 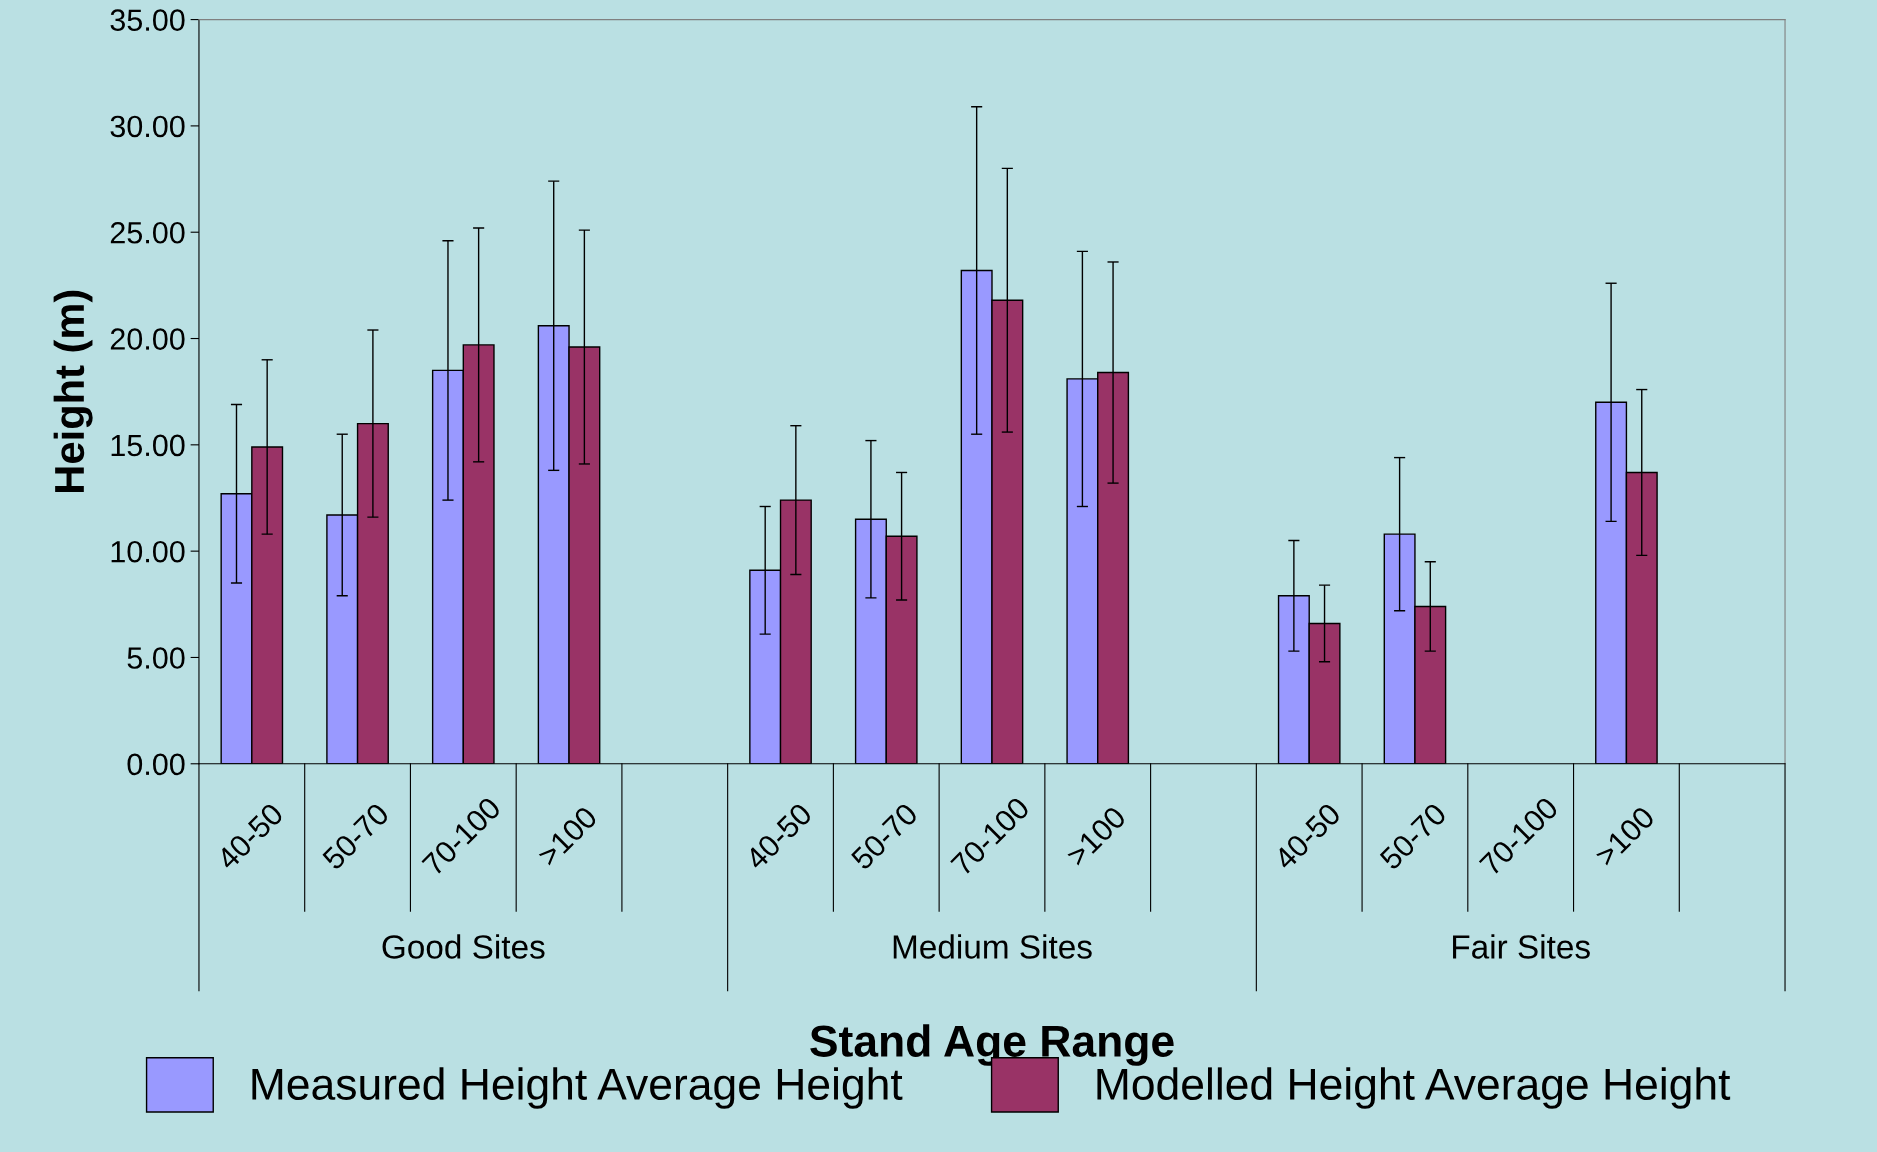 What do you see at coordinates (156, 658) in the screenshot?
I see `y-tick-label: 5.00` at bounding box center [156, 658].